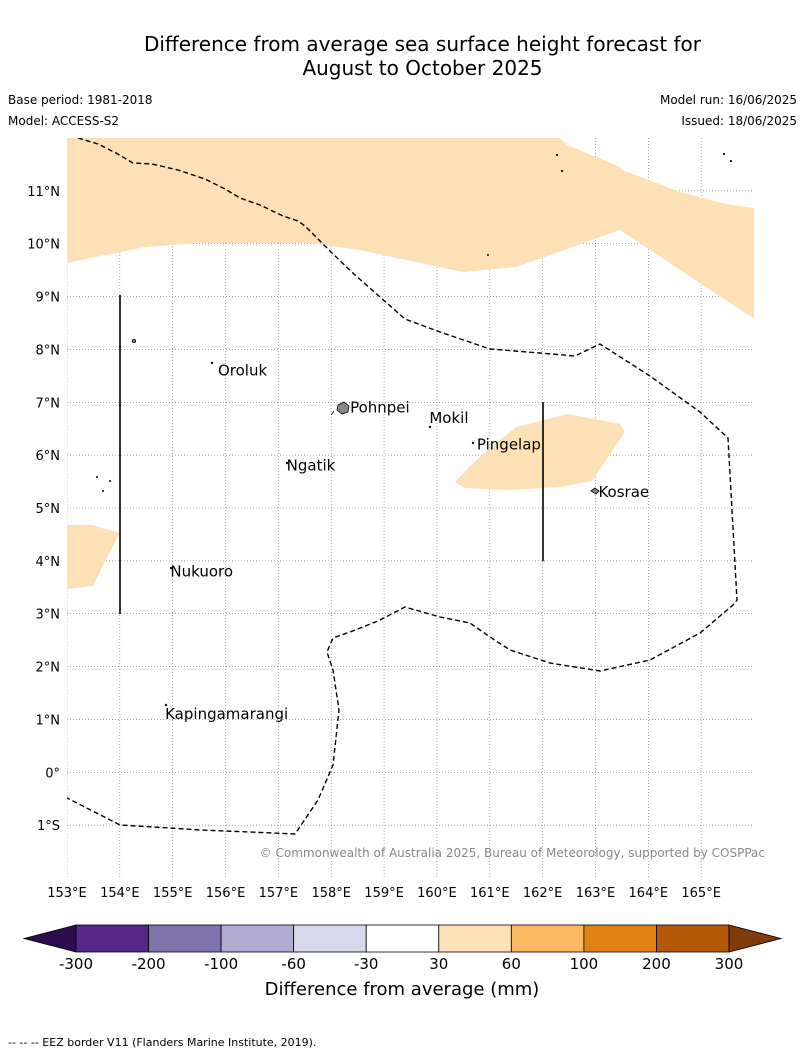 This screenshot has height=1058, width=804. Describe the element at coordinates (226, 893) in the screenshot. I see `lon-tick-label: 156°E` at that location.